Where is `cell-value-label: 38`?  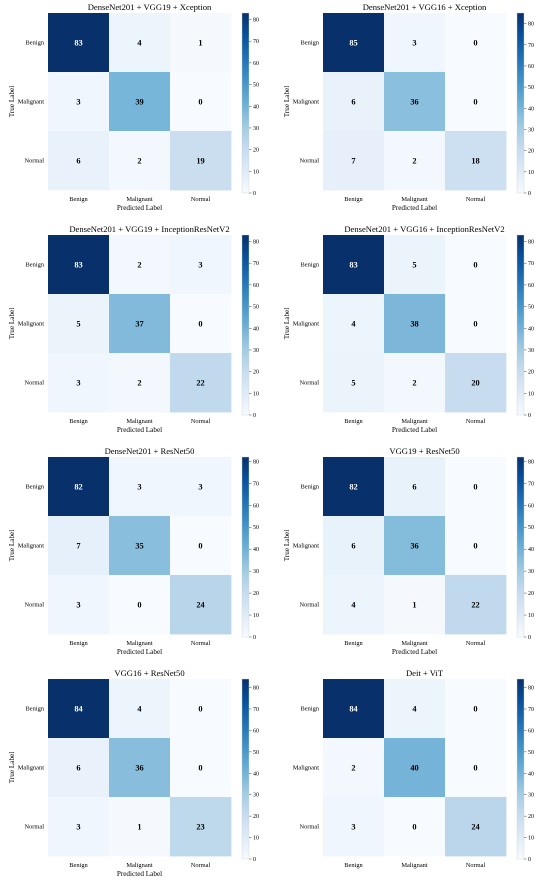 cell-value-label: 38 is located at coordinates (414, 324).